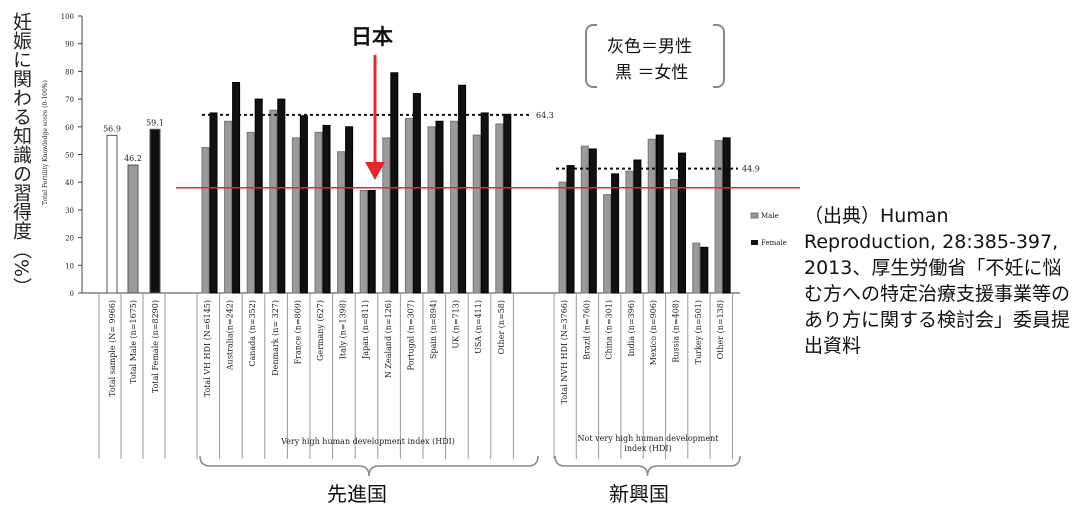  Describe the element at coordinates (433, 329) in the screenshot. I see `x-tick-label: Spain (n=894)` at that location.